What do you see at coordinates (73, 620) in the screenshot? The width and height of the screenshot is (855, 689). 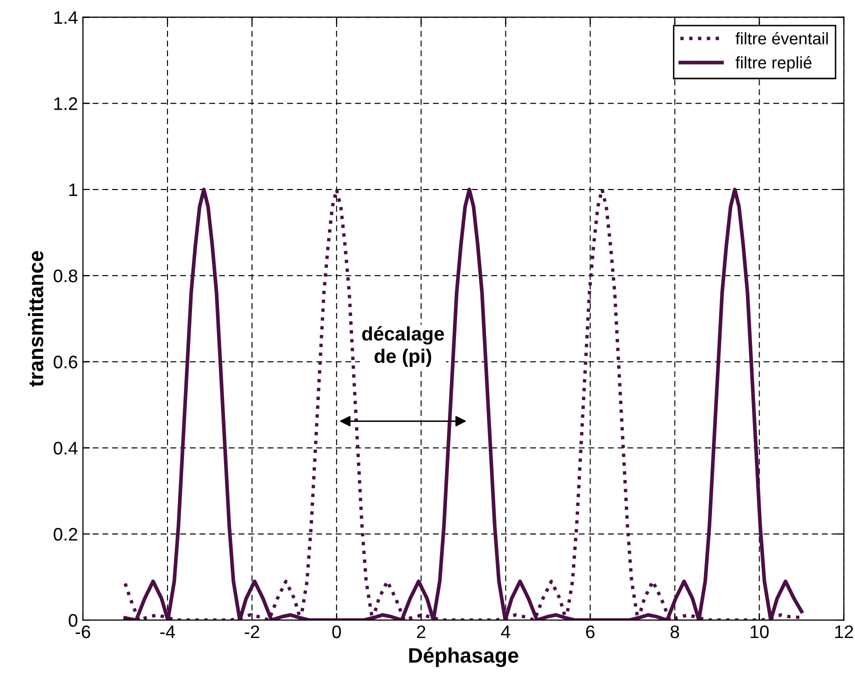 I see `y-tick-label: 0` at bounding box center [73, 620].